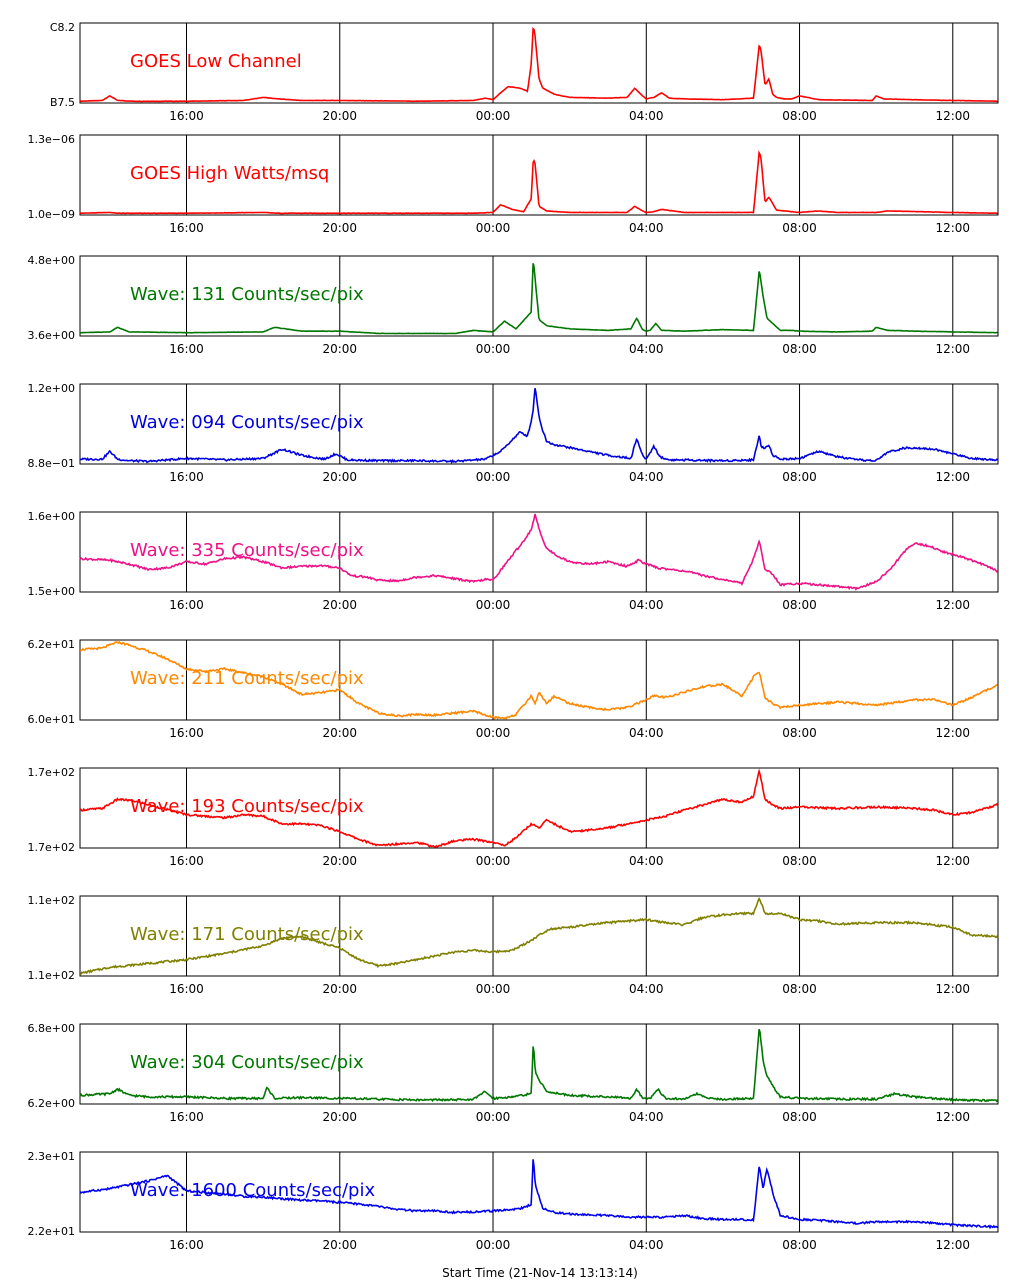 The width and height of the screenshot is (1024, 1280). What do you see at coordinates (51, 1156) in the screenshot?
I see `y-max-label: 2.3e+01` at bounding box center [51, 1156].